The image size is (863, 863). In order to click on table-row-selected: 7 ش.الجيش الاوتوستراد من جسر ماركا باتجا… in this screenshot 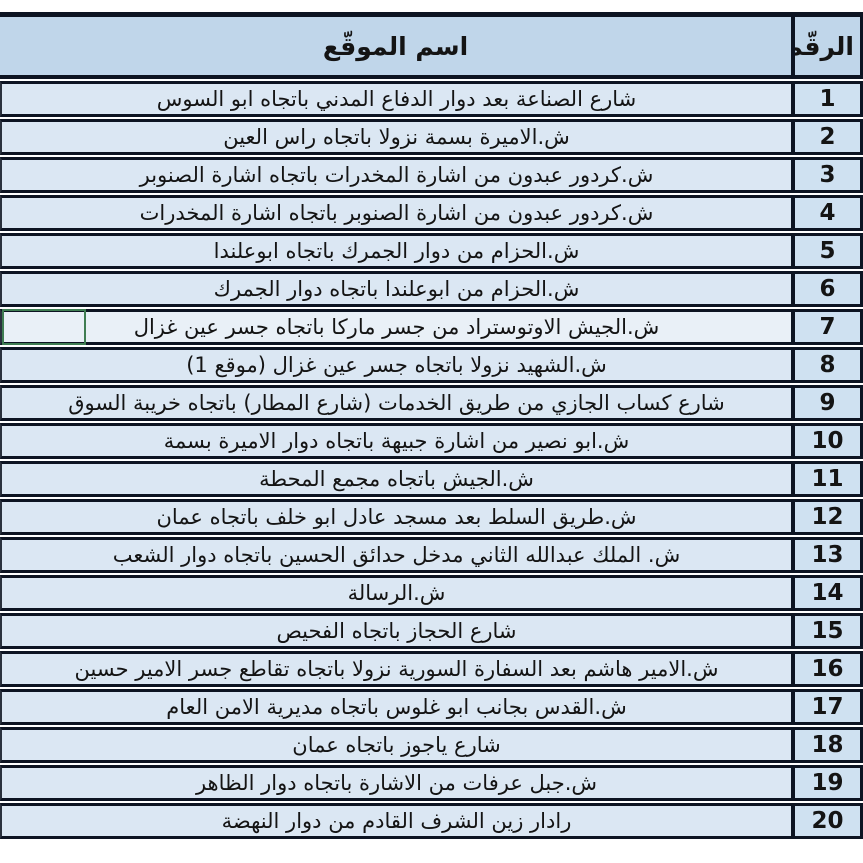, I will do `click(431, 327)`.